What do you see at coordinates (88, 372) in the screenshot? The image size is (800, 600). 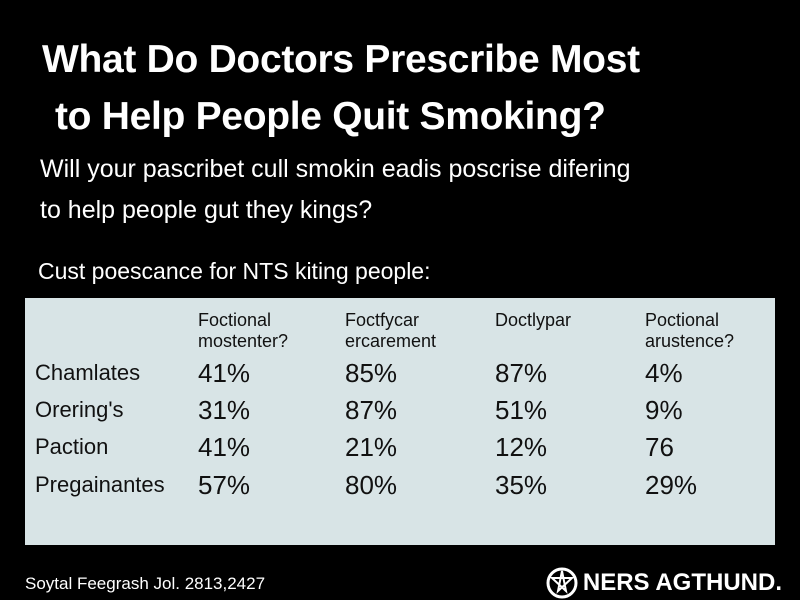 I see `row-label: Chamlates` at bounding box center [88, 372].